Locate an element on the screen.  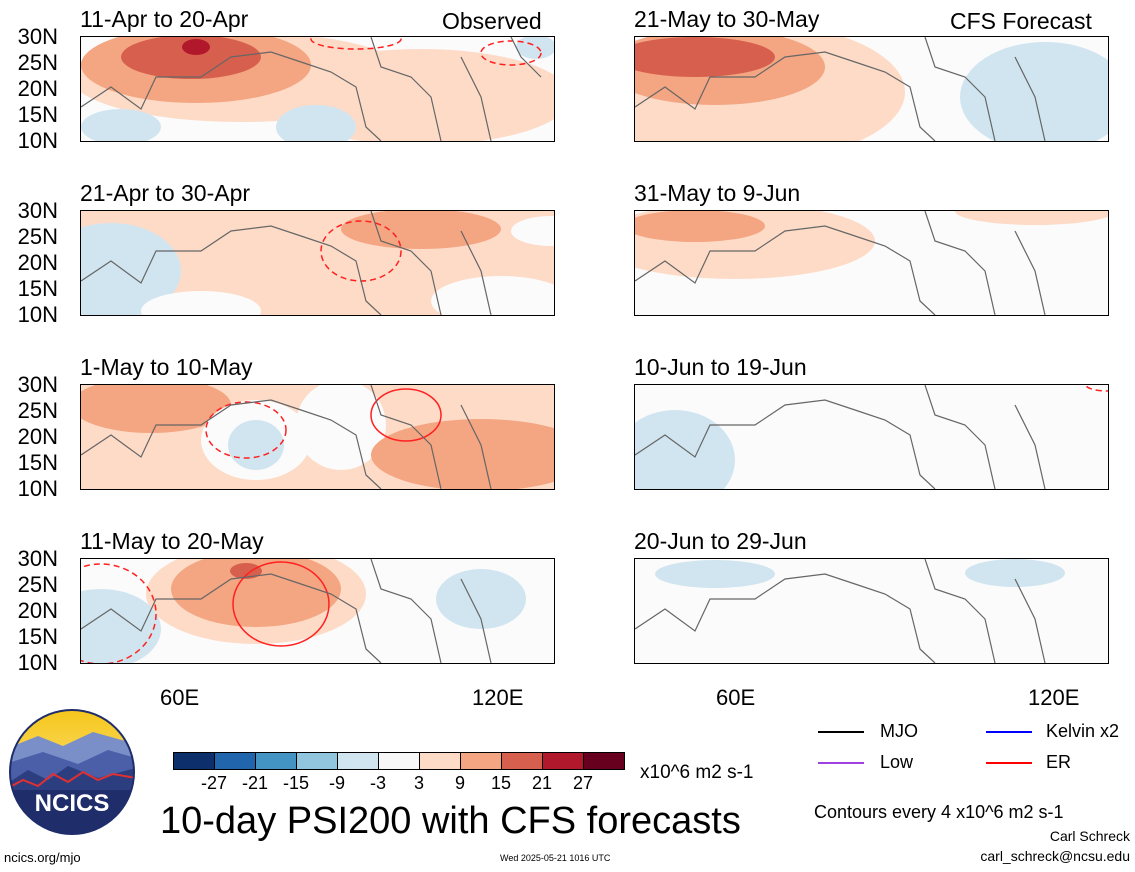
colorbar-tick-label: 21 is located at coordinates (542, 783).